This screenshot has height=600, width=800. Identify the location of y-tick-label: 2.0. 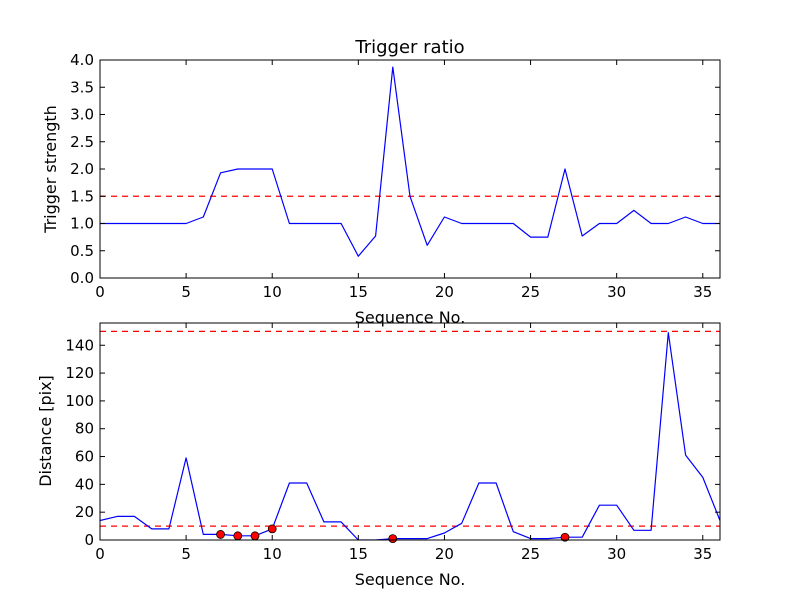
(82, 169).